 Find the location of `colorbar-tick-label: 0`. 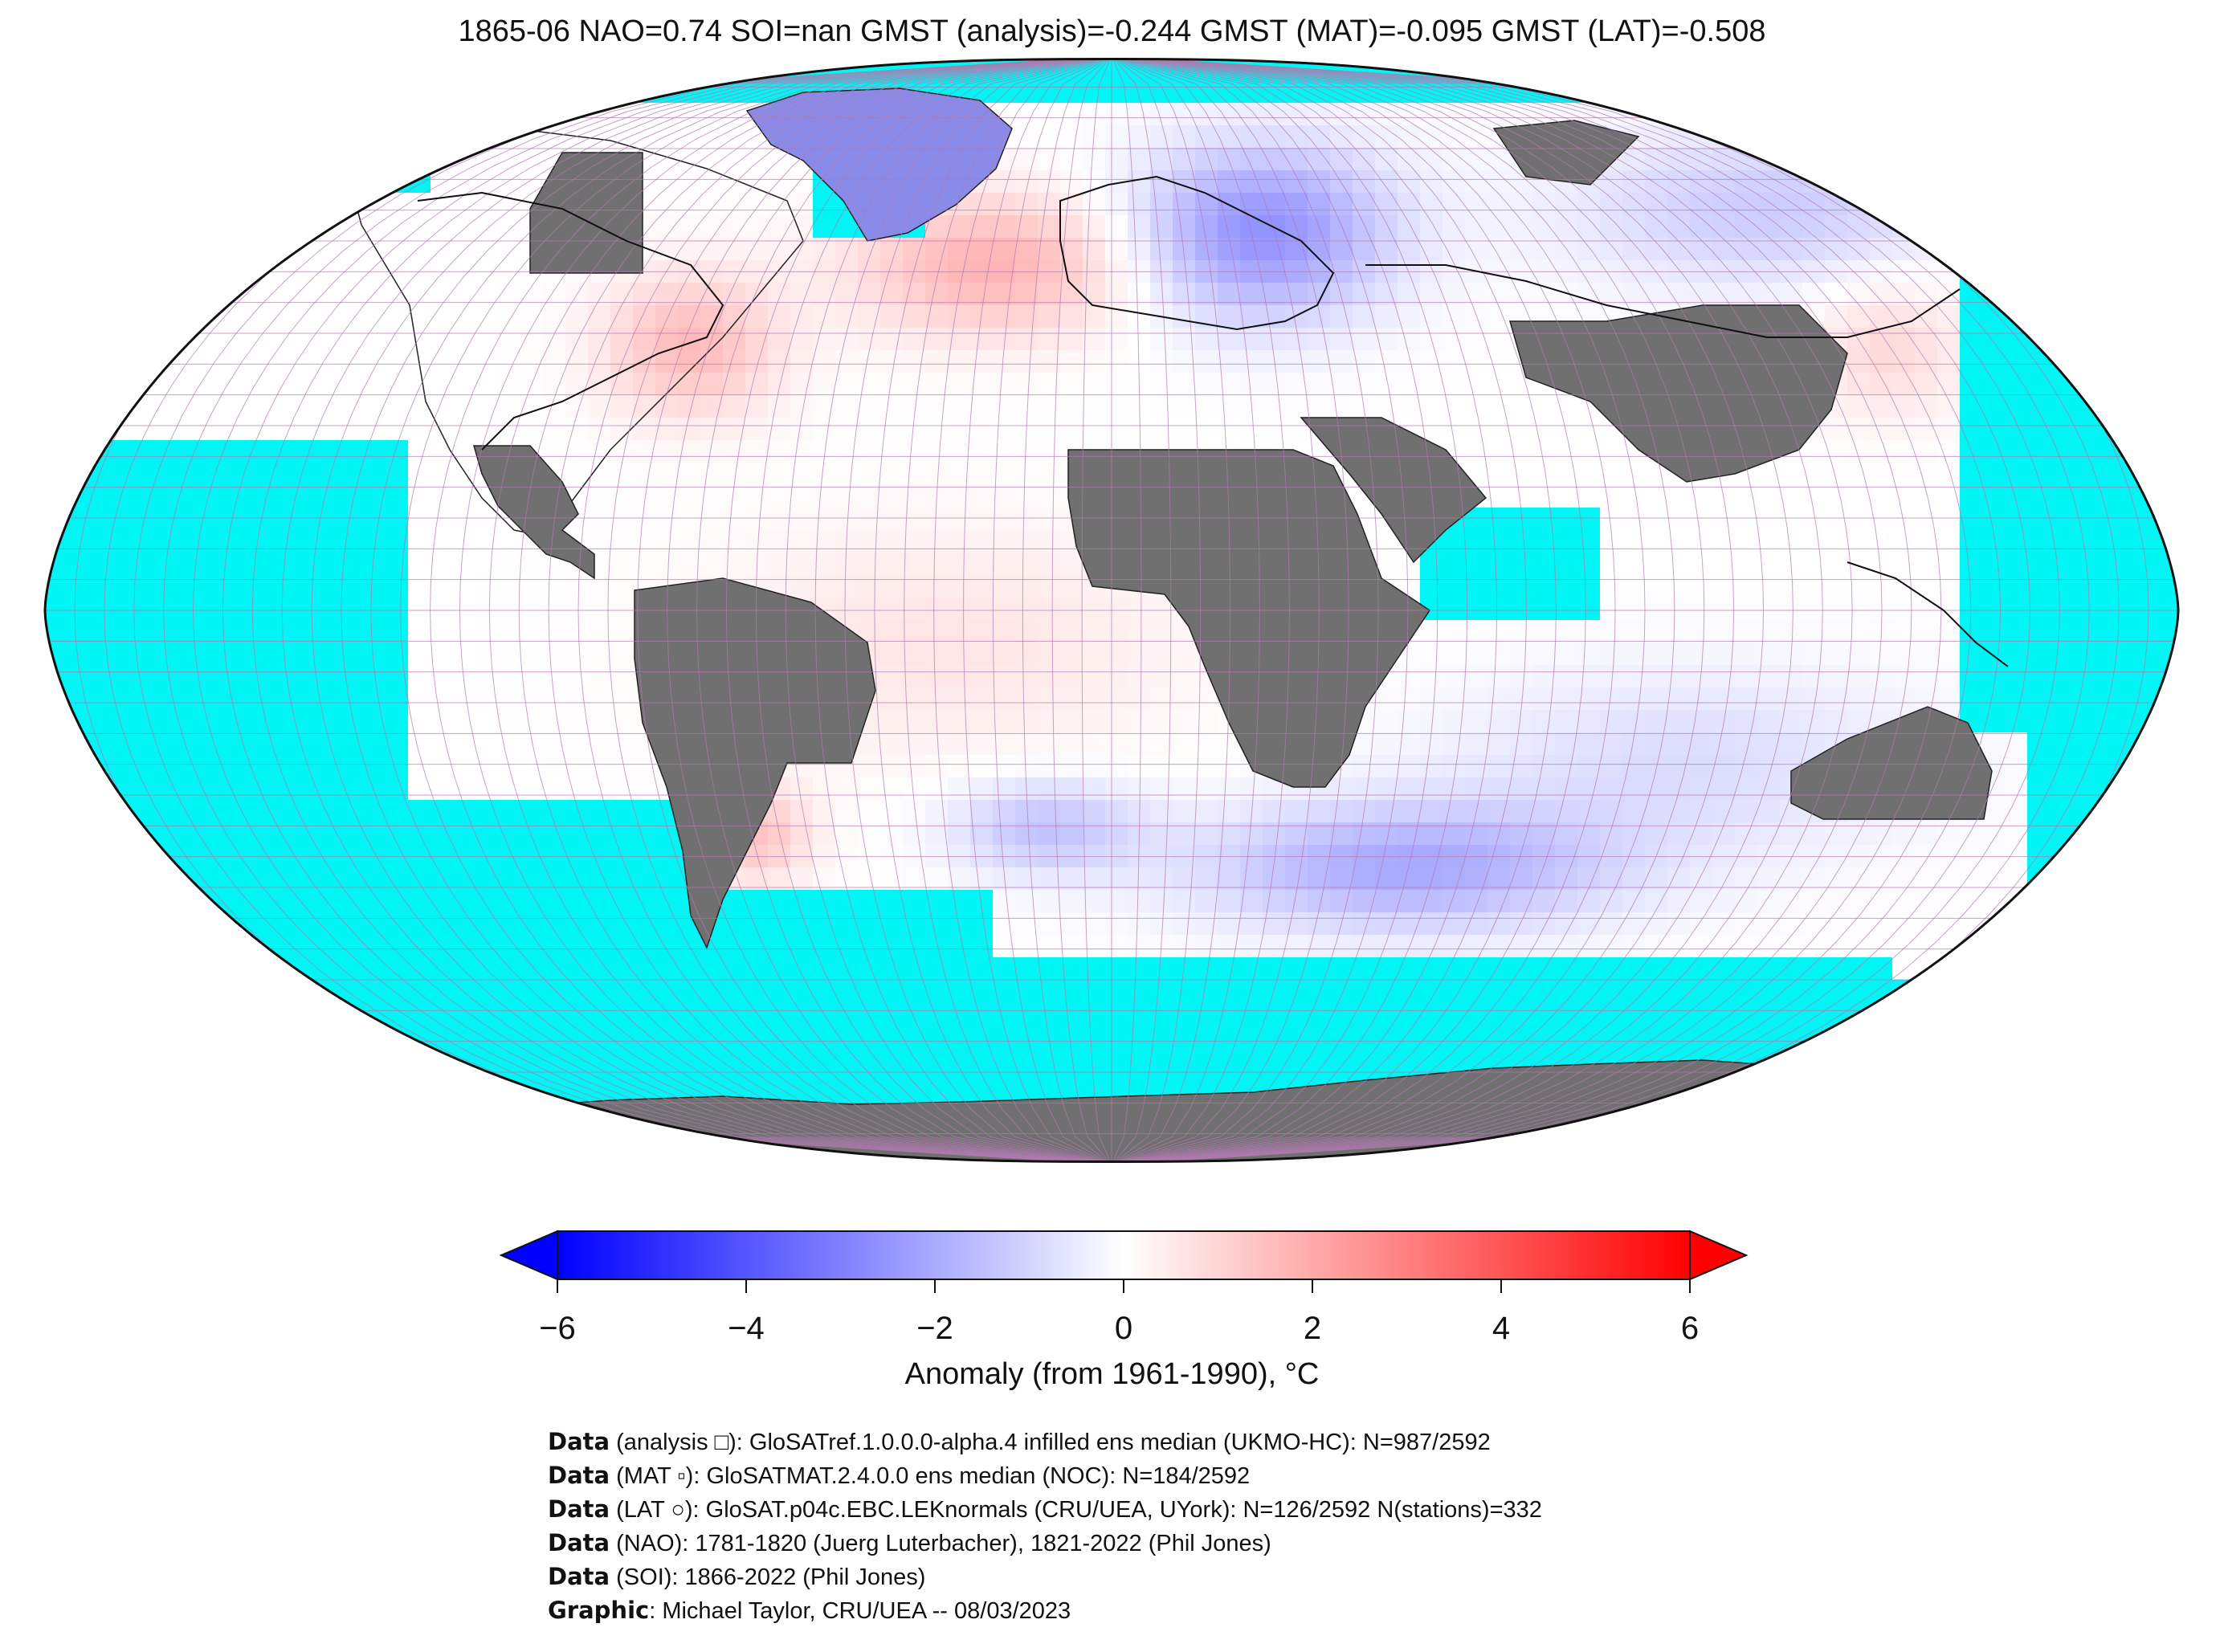

colorbar-tick-label: 0 is located at coordinates (1123, 1328).